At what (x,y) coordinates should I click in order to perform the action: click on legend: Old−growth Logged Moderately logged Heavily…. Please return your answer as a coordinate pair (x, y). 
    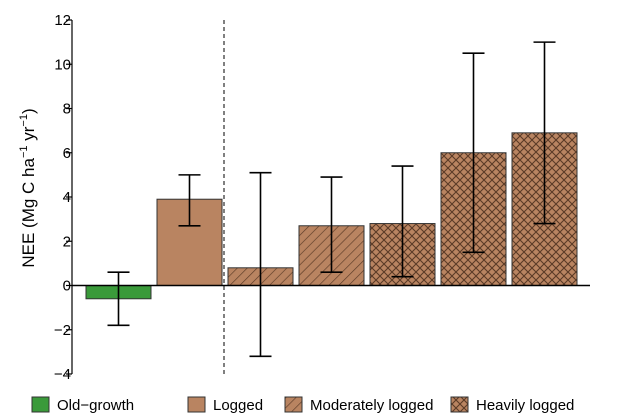
    Looking at the image, I should click on (302, 405).